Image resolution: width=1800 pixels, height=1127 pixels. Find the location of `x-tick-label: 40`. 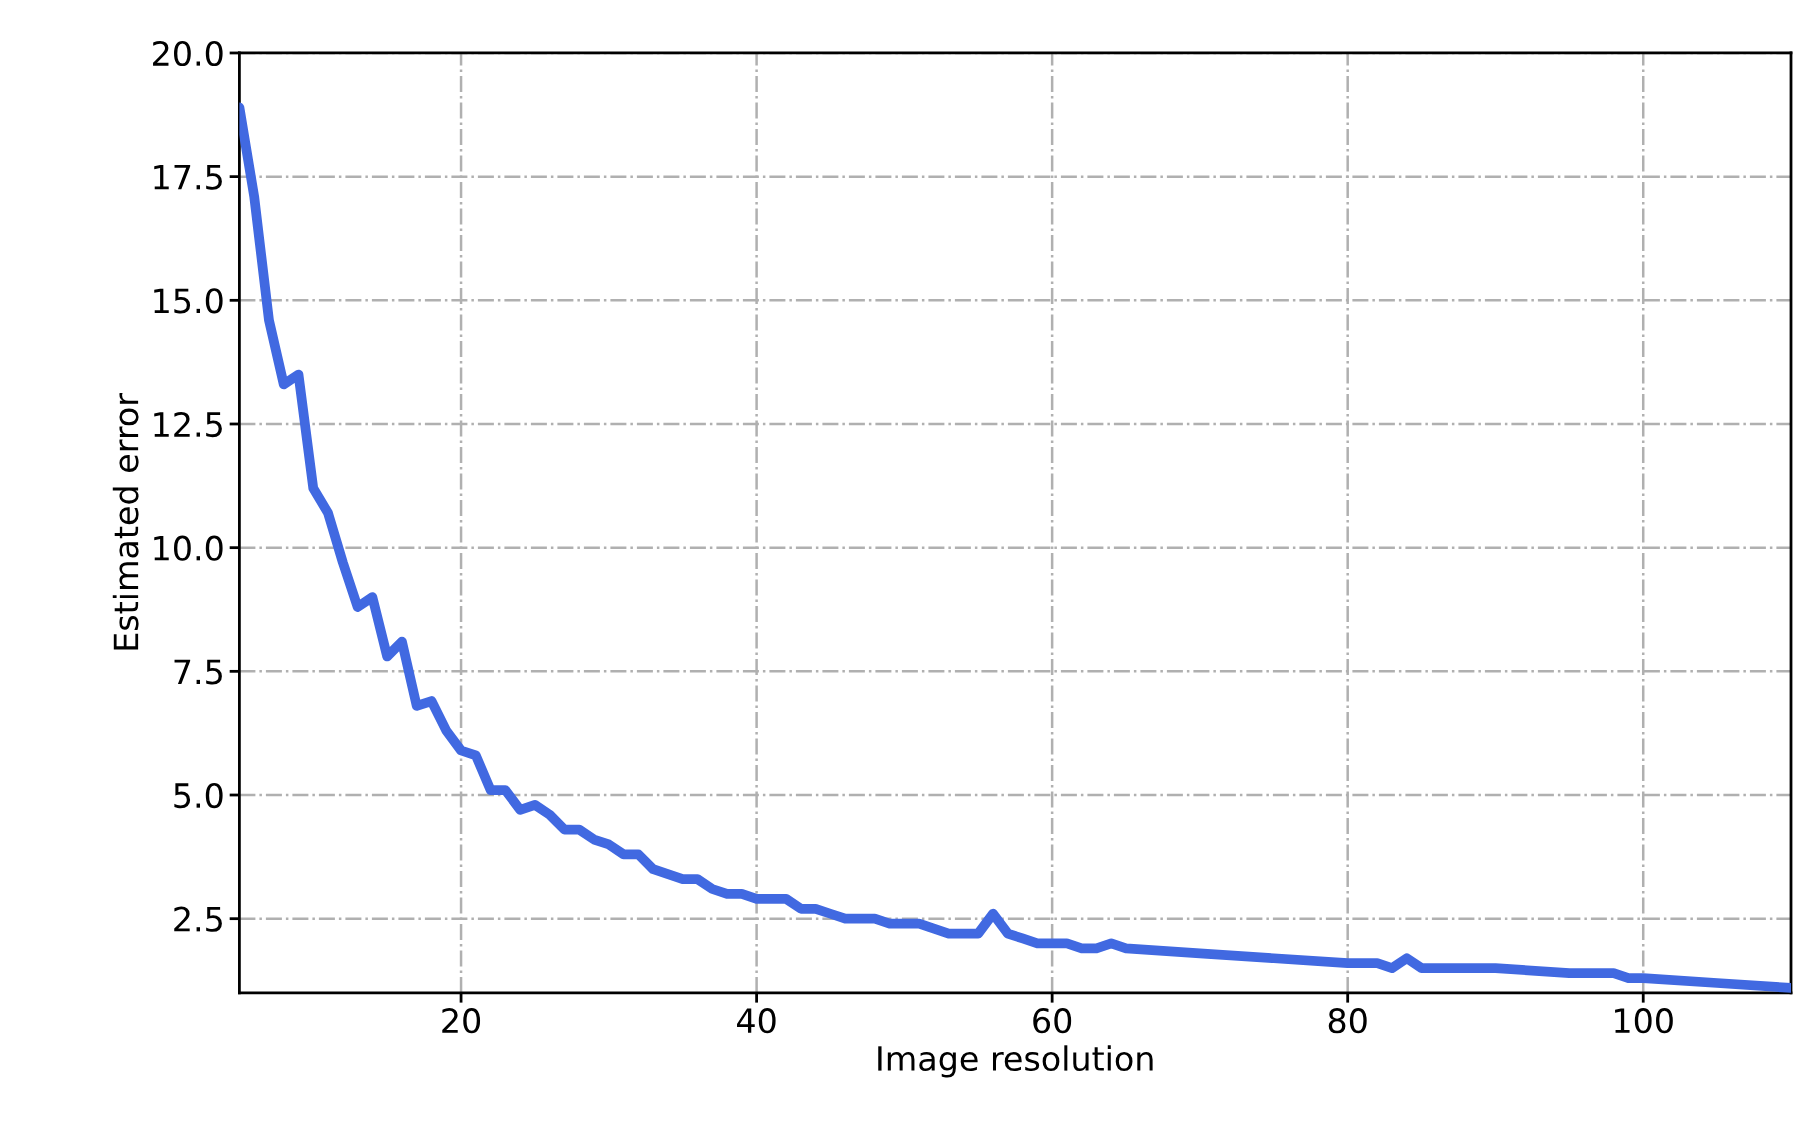

x-tick-label: 40 is located at coordinates (756, 1021).